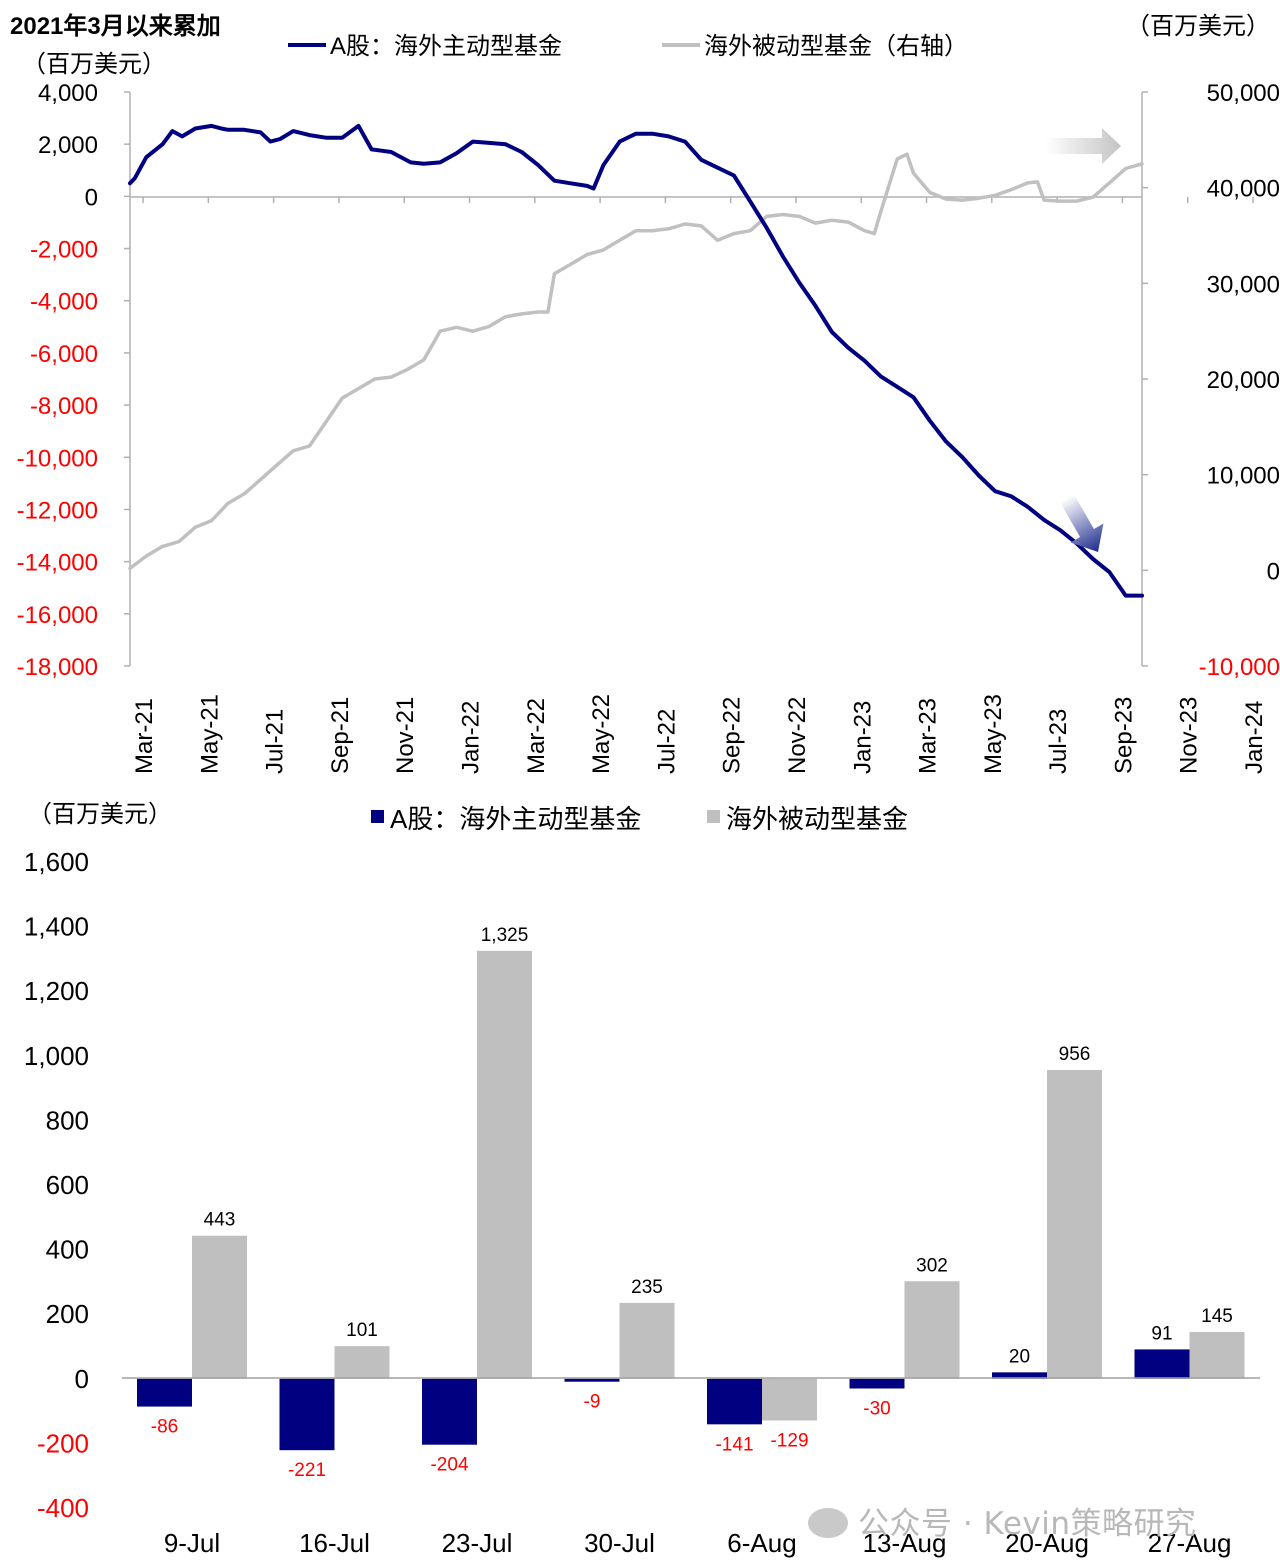 This screenshot has height=1568, width=1280. I want to click on left-tick-label: -6,000, so click(64, 354).